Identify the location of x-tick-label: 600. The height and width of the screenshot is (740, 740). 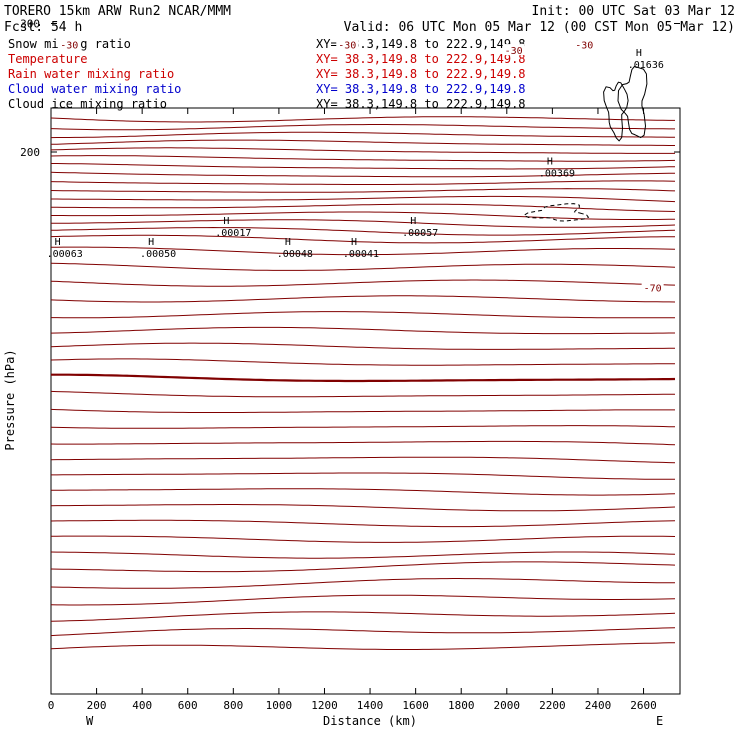
(188, 705).